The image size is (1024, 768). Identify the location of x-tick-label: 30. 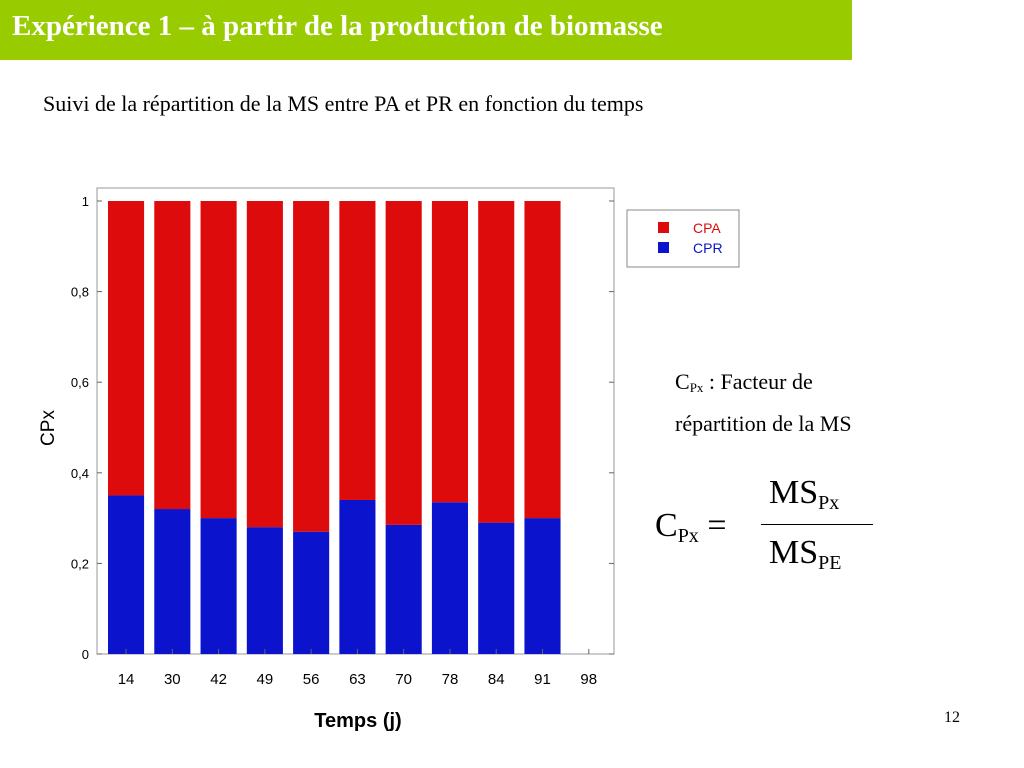
(172, 679).